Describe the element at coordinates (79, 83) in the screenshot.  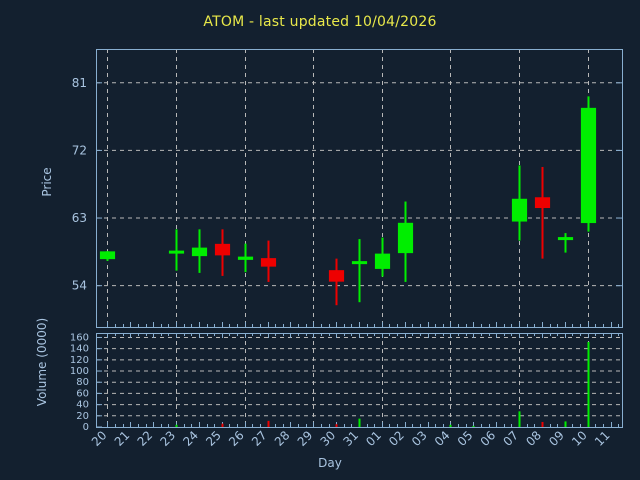
I see `price-tick-label: 81` at that location.